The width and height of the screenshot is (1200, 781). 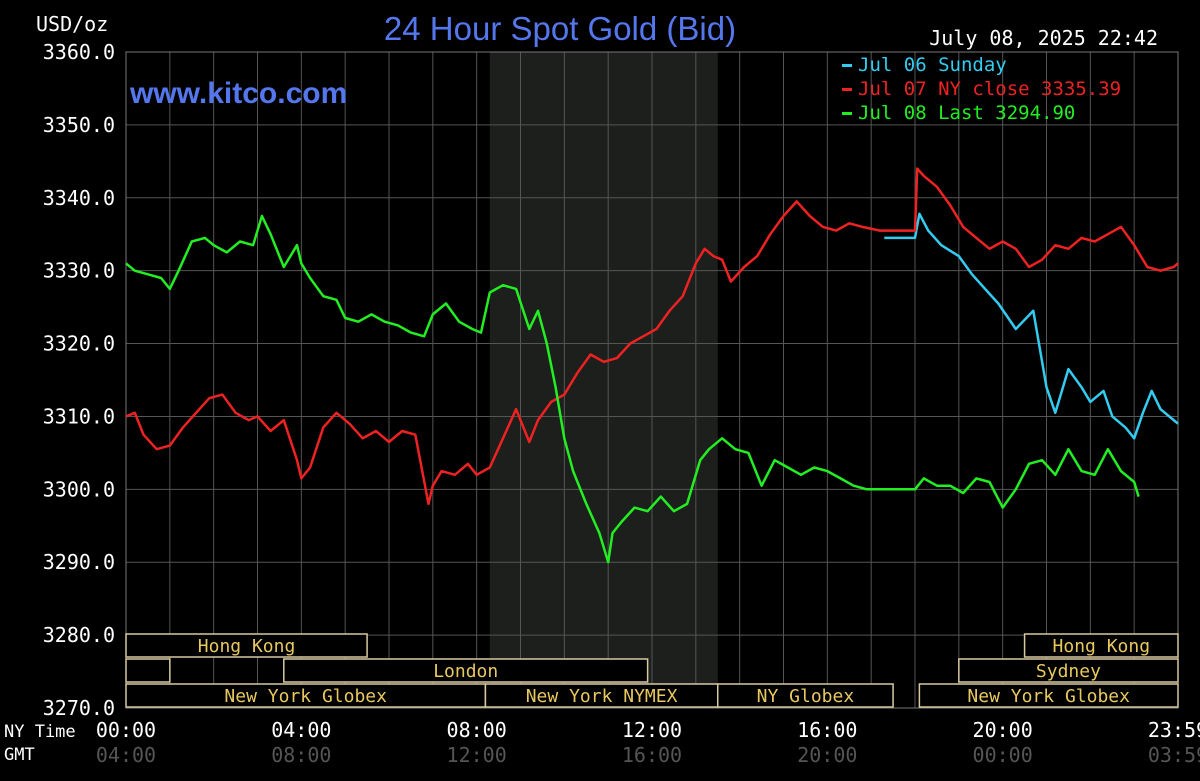 What do you see at coordinates (827, 755) in the screenshot?
I see `x-tick-label-gmt: 20:00` at bounding box center [827, 755].